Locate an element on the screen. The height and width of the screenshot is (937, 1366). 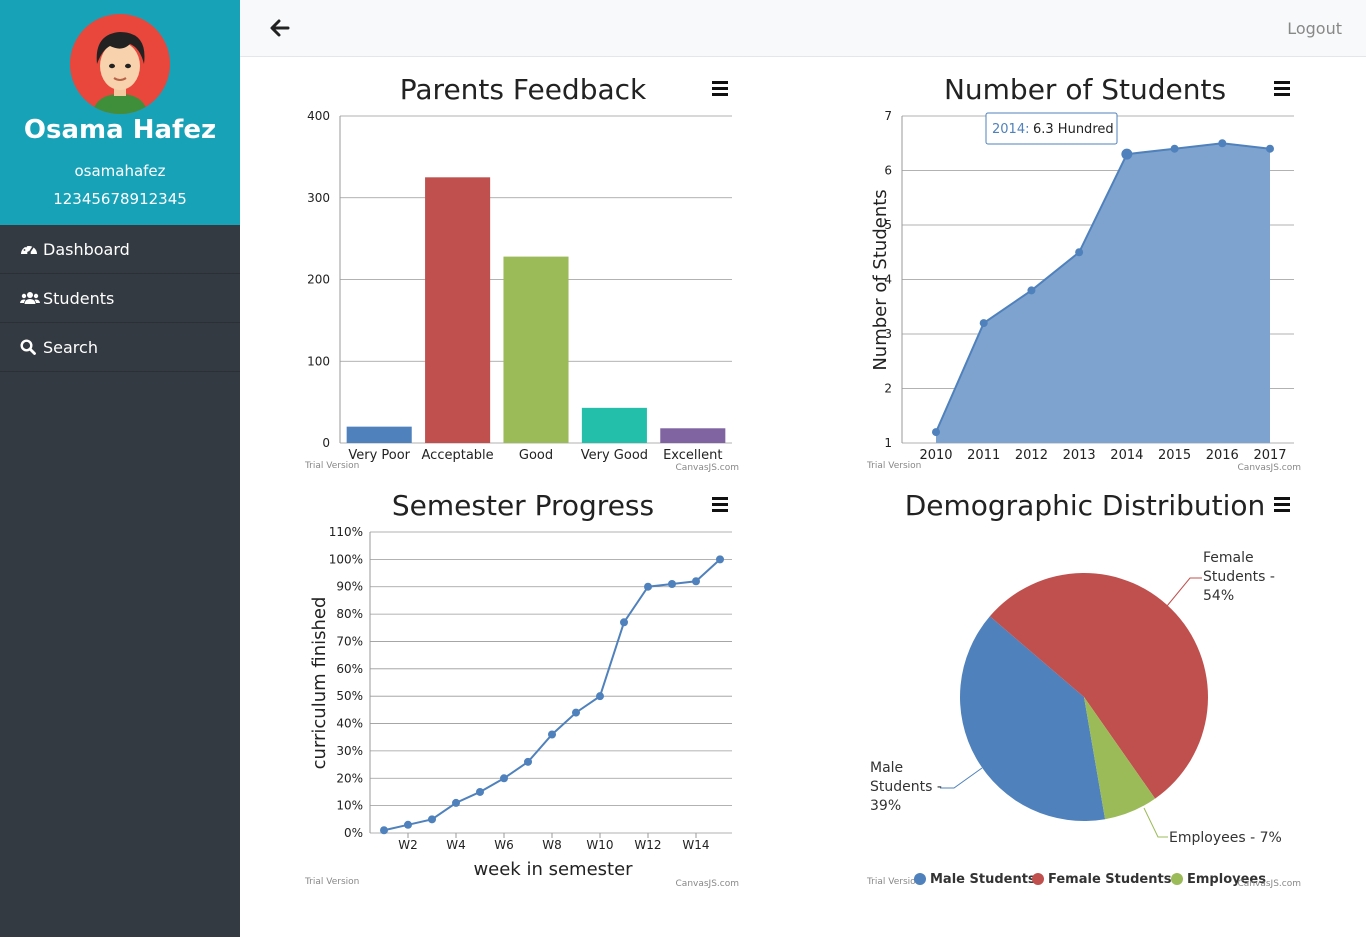
y-tick-label: 50% is located at coordinates (349, 696).